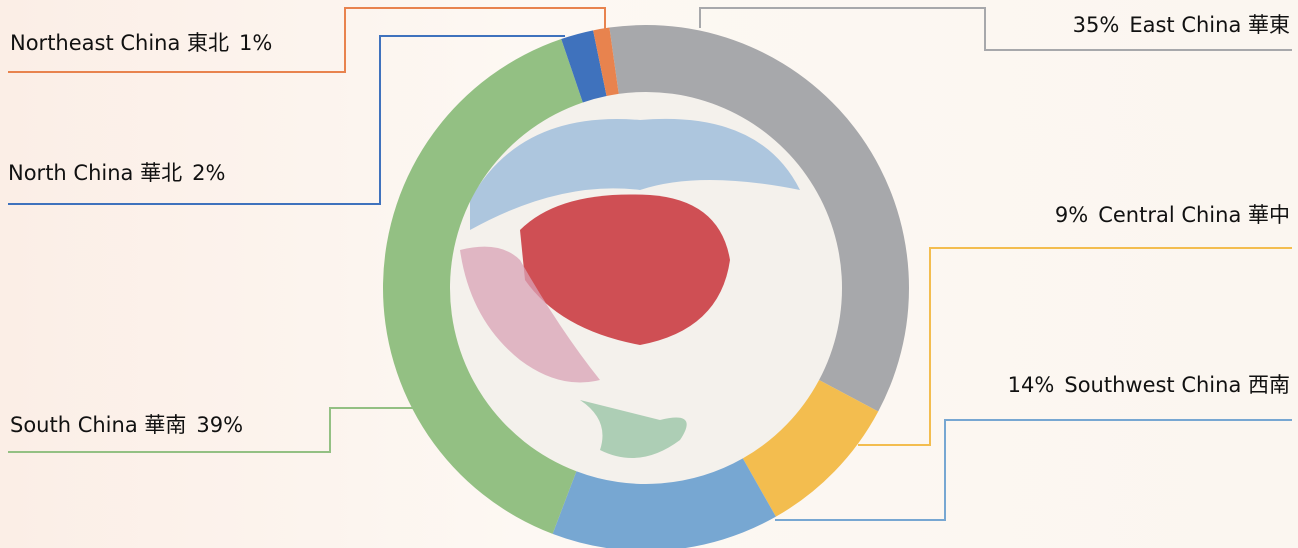 This screenshot has width=1298, height=548. Describe the element at coordinates (98, 425) in the screenshot. I see `category-label: South China 華南` at that location.